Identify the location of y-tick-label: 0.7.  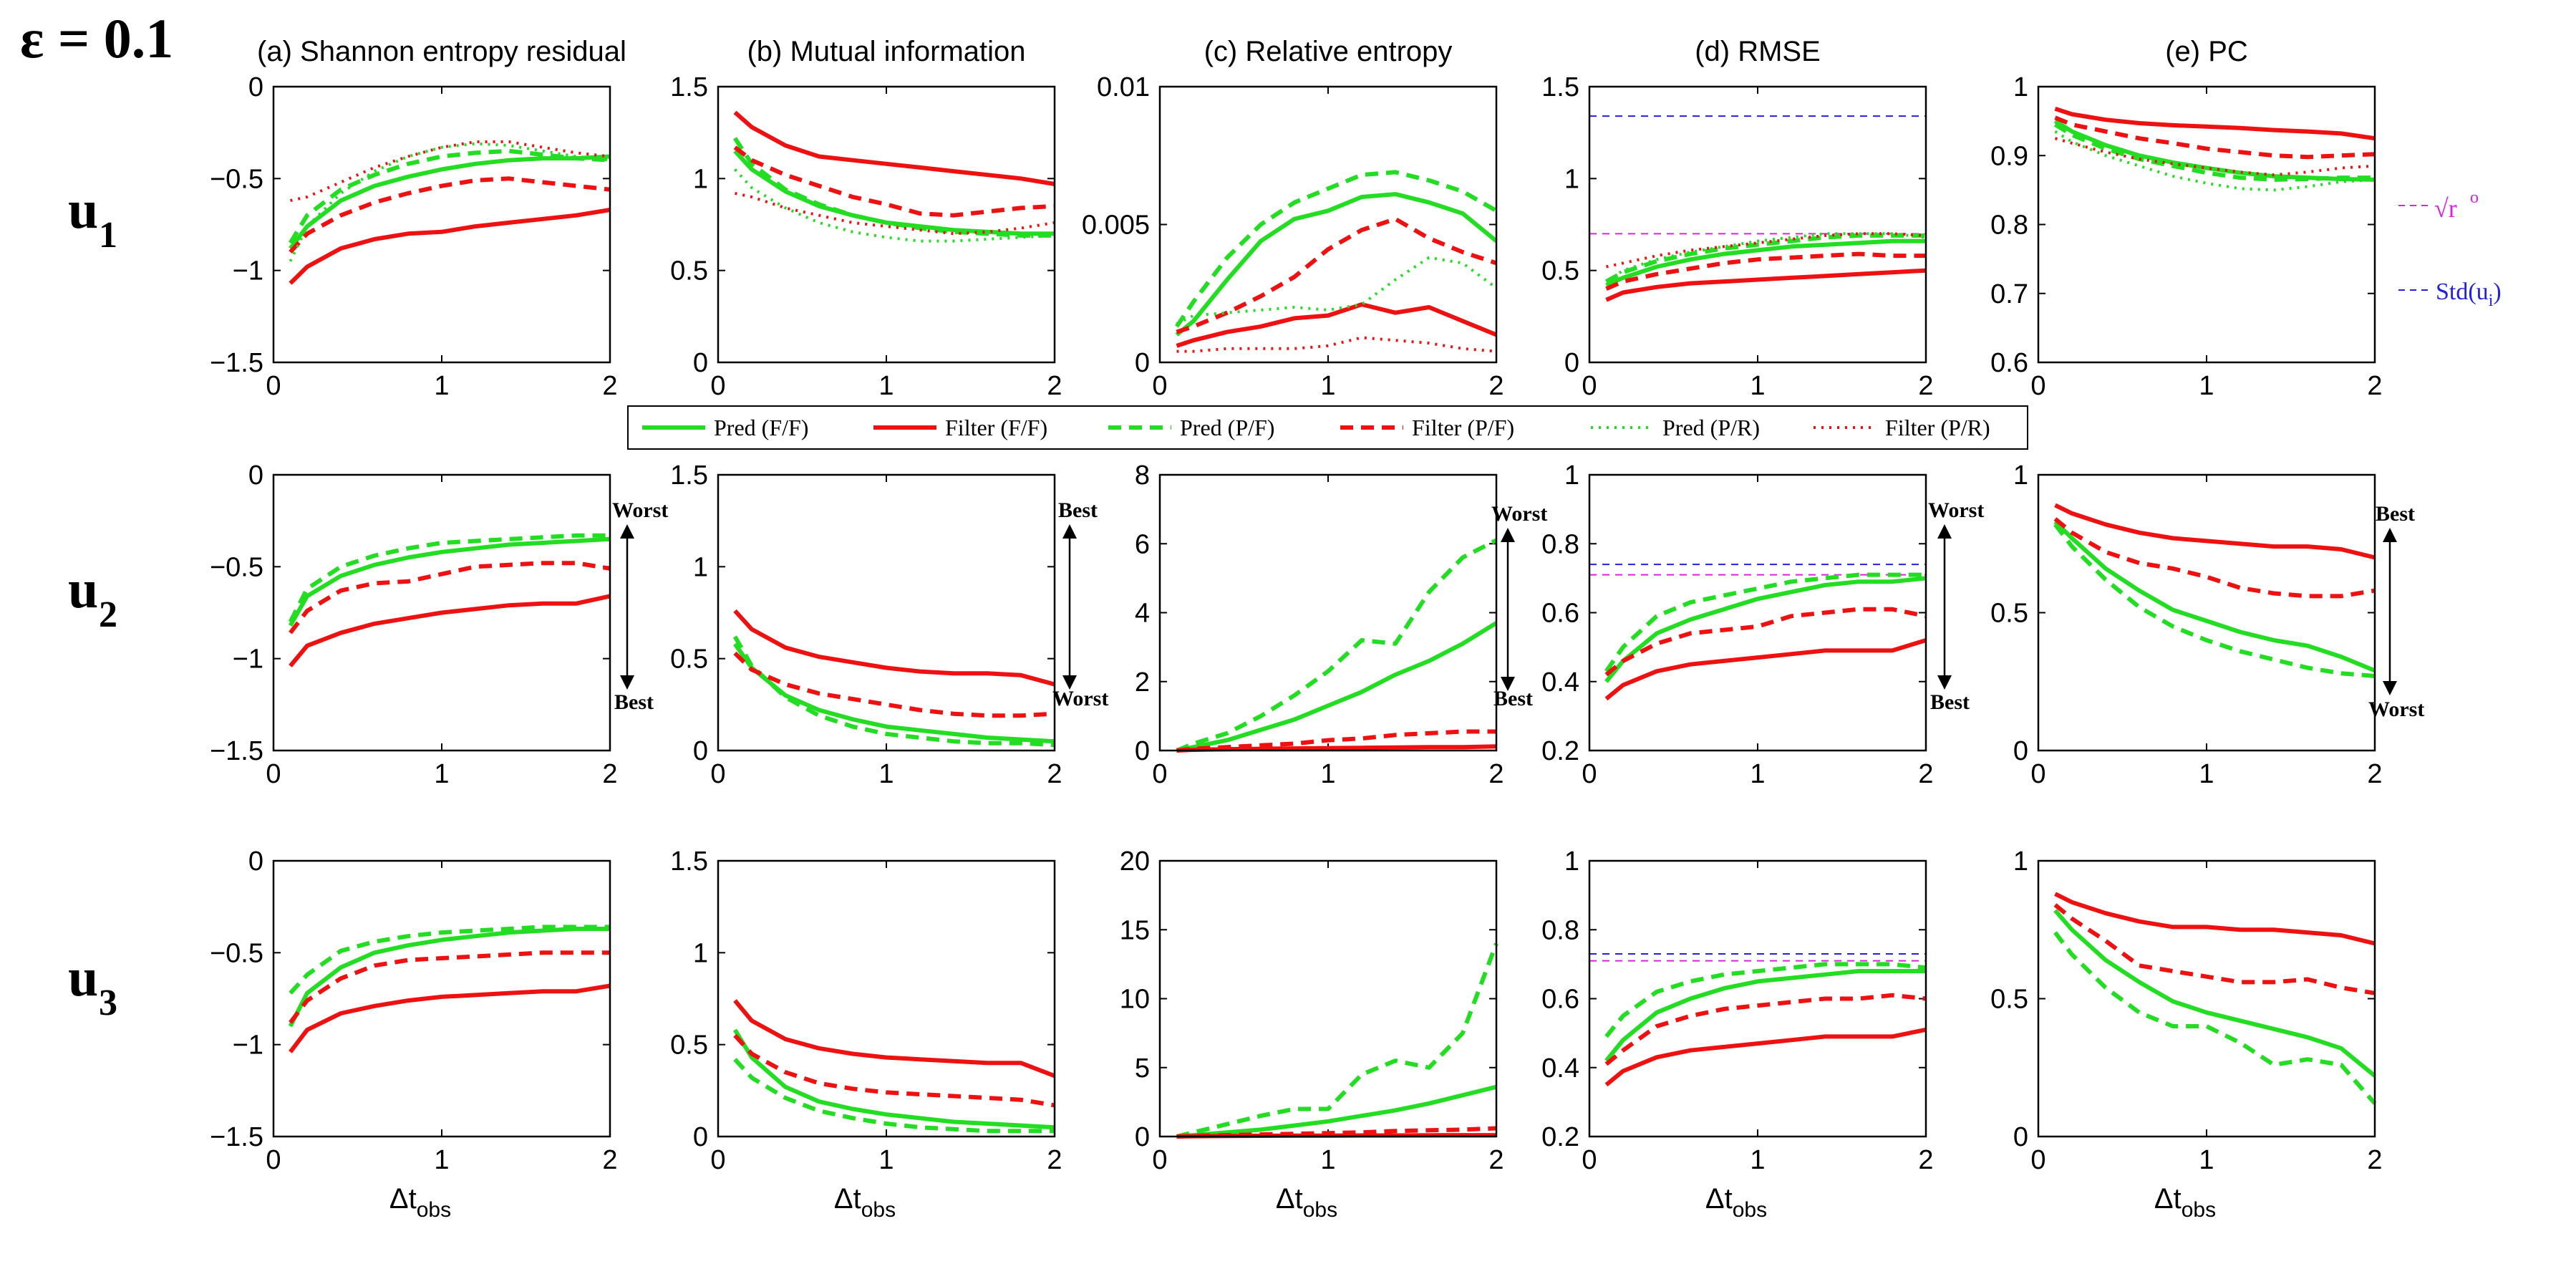
(2009, 294).